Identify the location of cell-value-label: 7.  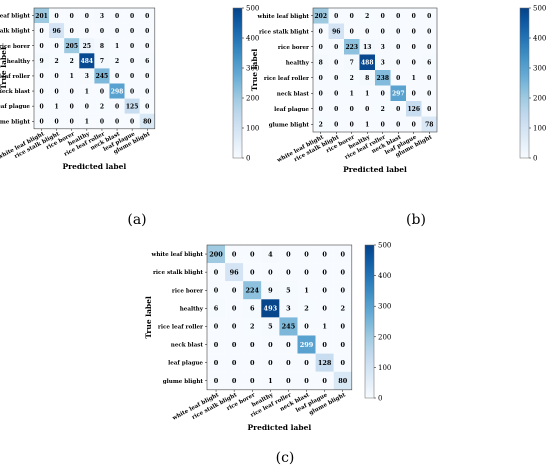
(352, 62).